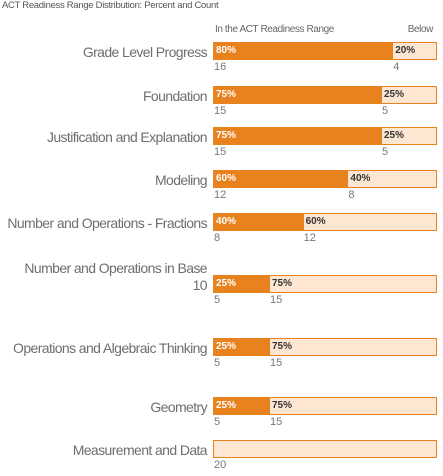 The height and width of the screenshot is (476, 443). Describe the element at coordinates (181, 180) in the screenshot. I see `category-label: Modeling` at that location.